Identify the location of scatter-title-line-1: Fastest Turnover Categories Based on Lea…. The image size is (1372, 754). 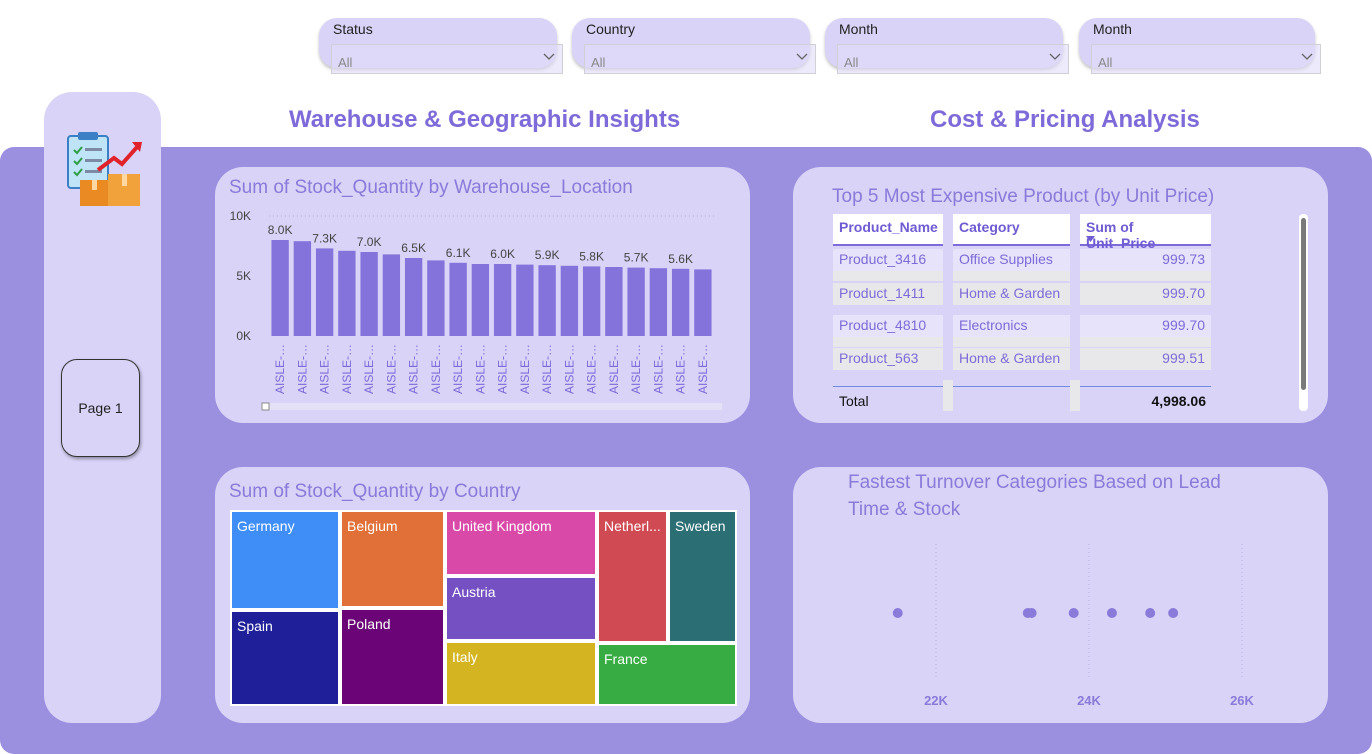
(1034, 482).